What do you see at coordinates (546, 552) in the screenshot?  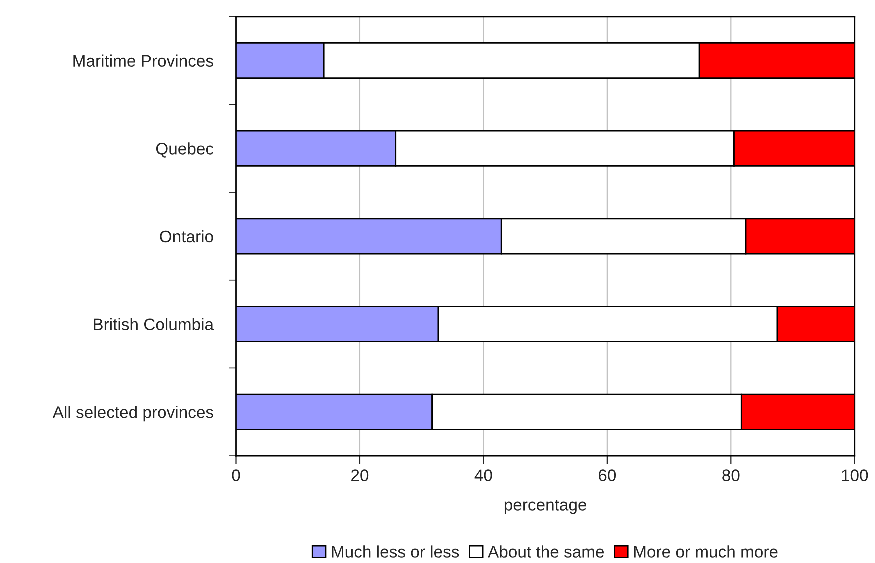 I see `legend-label: About the same` at bounding box center [546, 552].